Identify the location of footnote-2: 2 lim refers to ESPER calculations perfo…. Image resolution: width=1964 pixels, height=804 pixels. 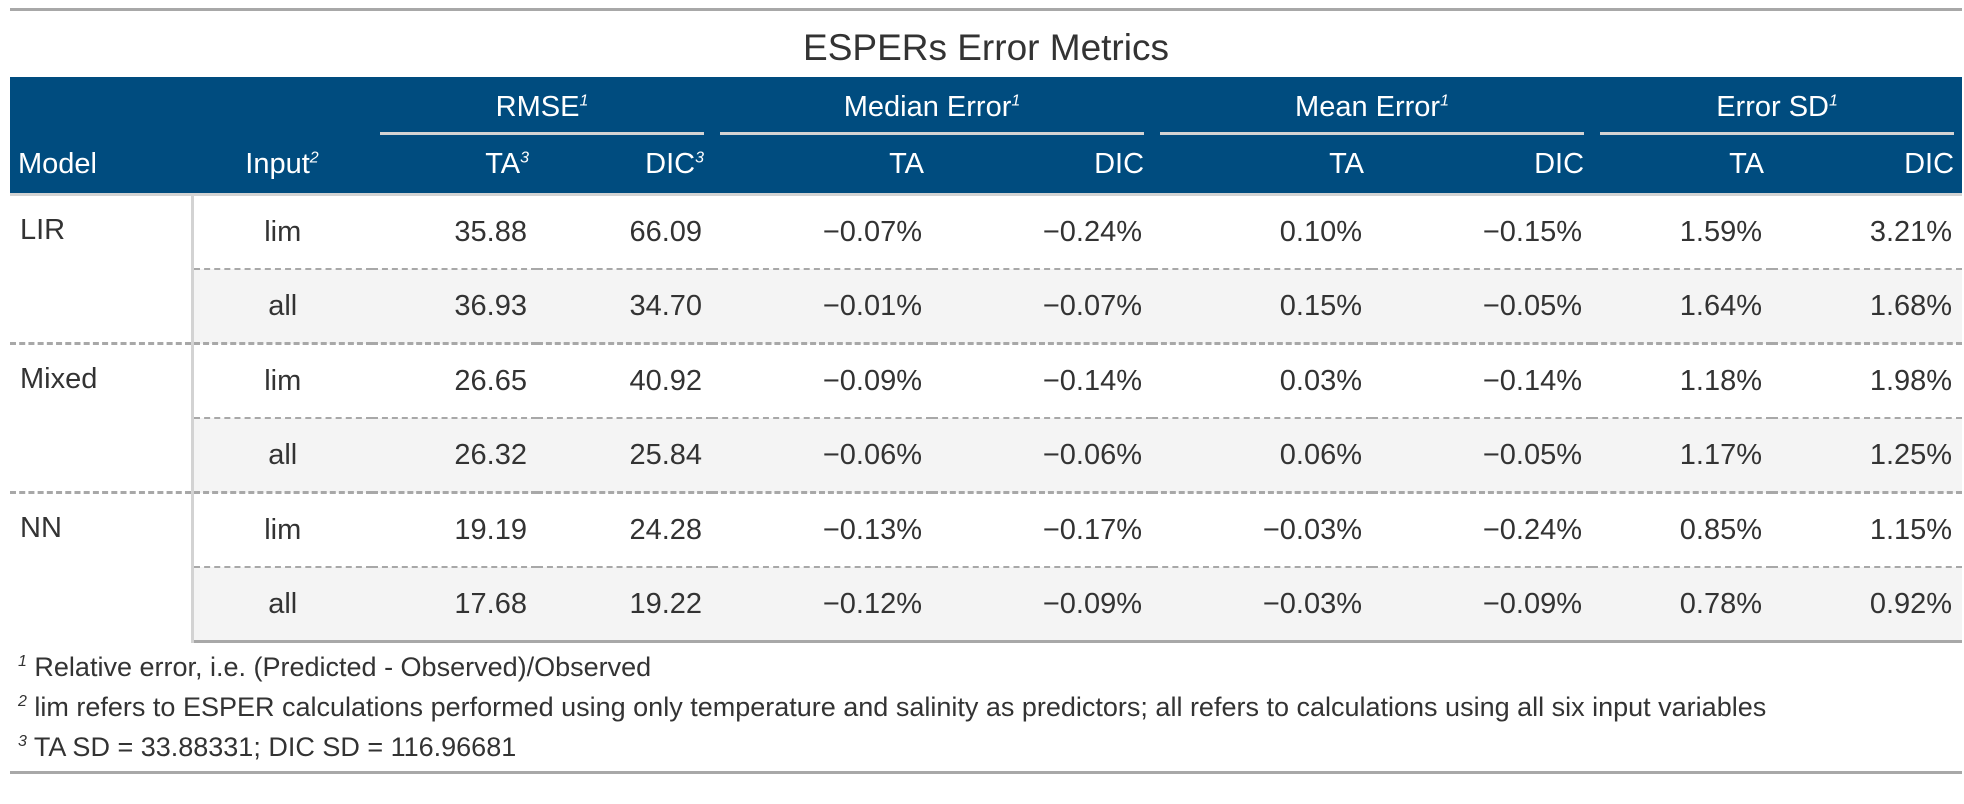
(892, 707).